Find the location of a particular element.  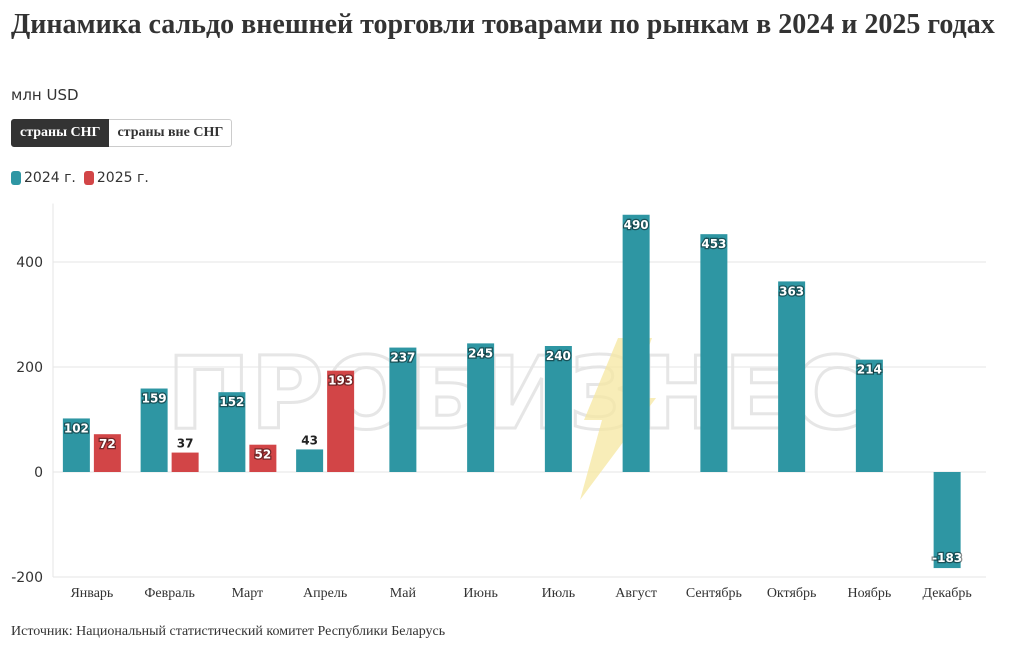

data-label: 490 is located at coordinates (636, 225).